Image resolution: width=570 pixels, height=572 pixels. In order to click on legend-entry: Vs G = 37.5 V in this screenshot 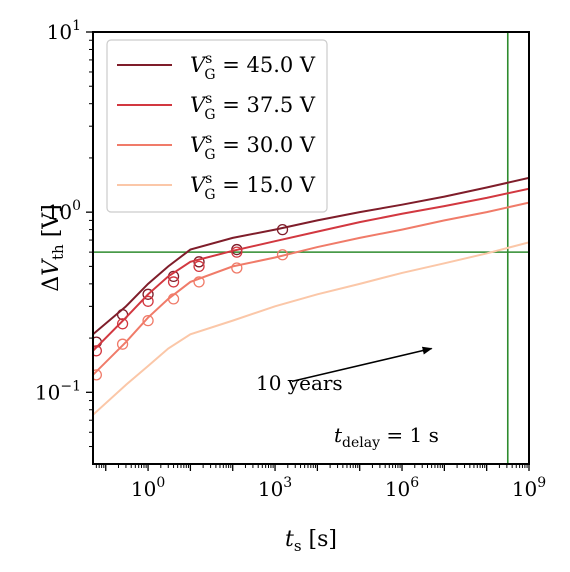, I will do `click(216, 107)`.